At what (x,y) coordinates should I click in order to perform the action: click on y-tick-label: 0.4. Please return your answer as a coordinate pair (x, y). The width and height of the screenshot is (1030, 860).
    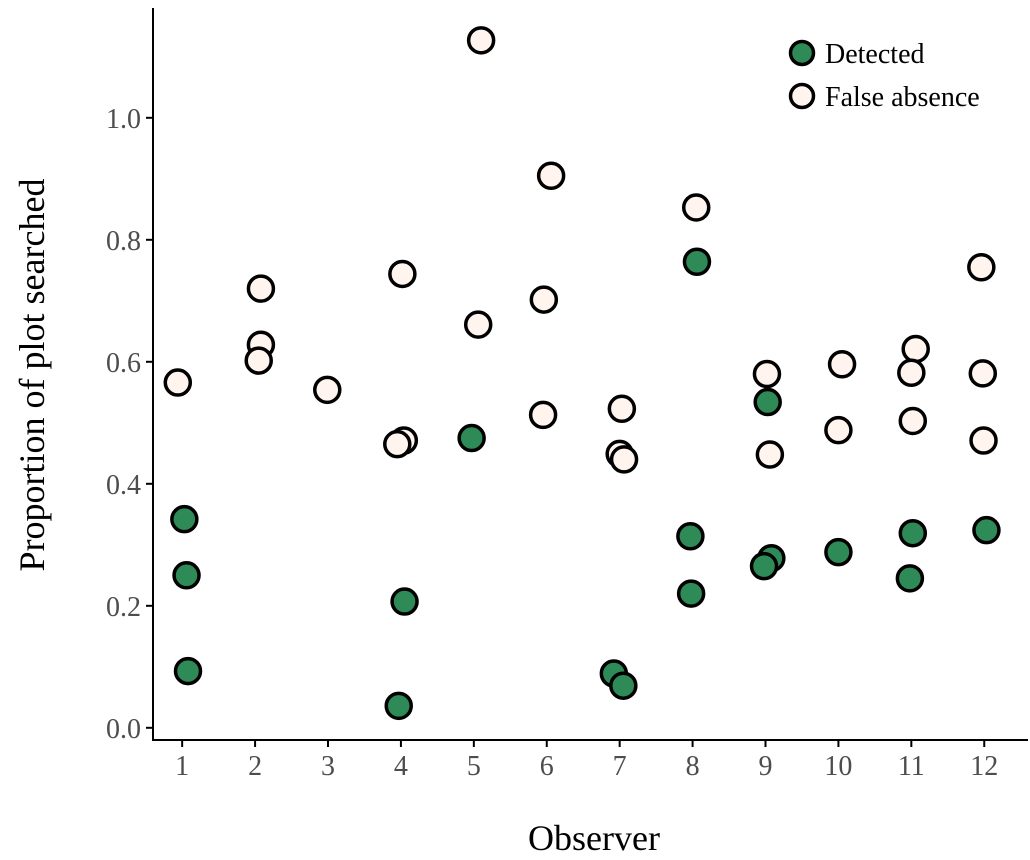
    Looking at the image, I should click on (123, 485).